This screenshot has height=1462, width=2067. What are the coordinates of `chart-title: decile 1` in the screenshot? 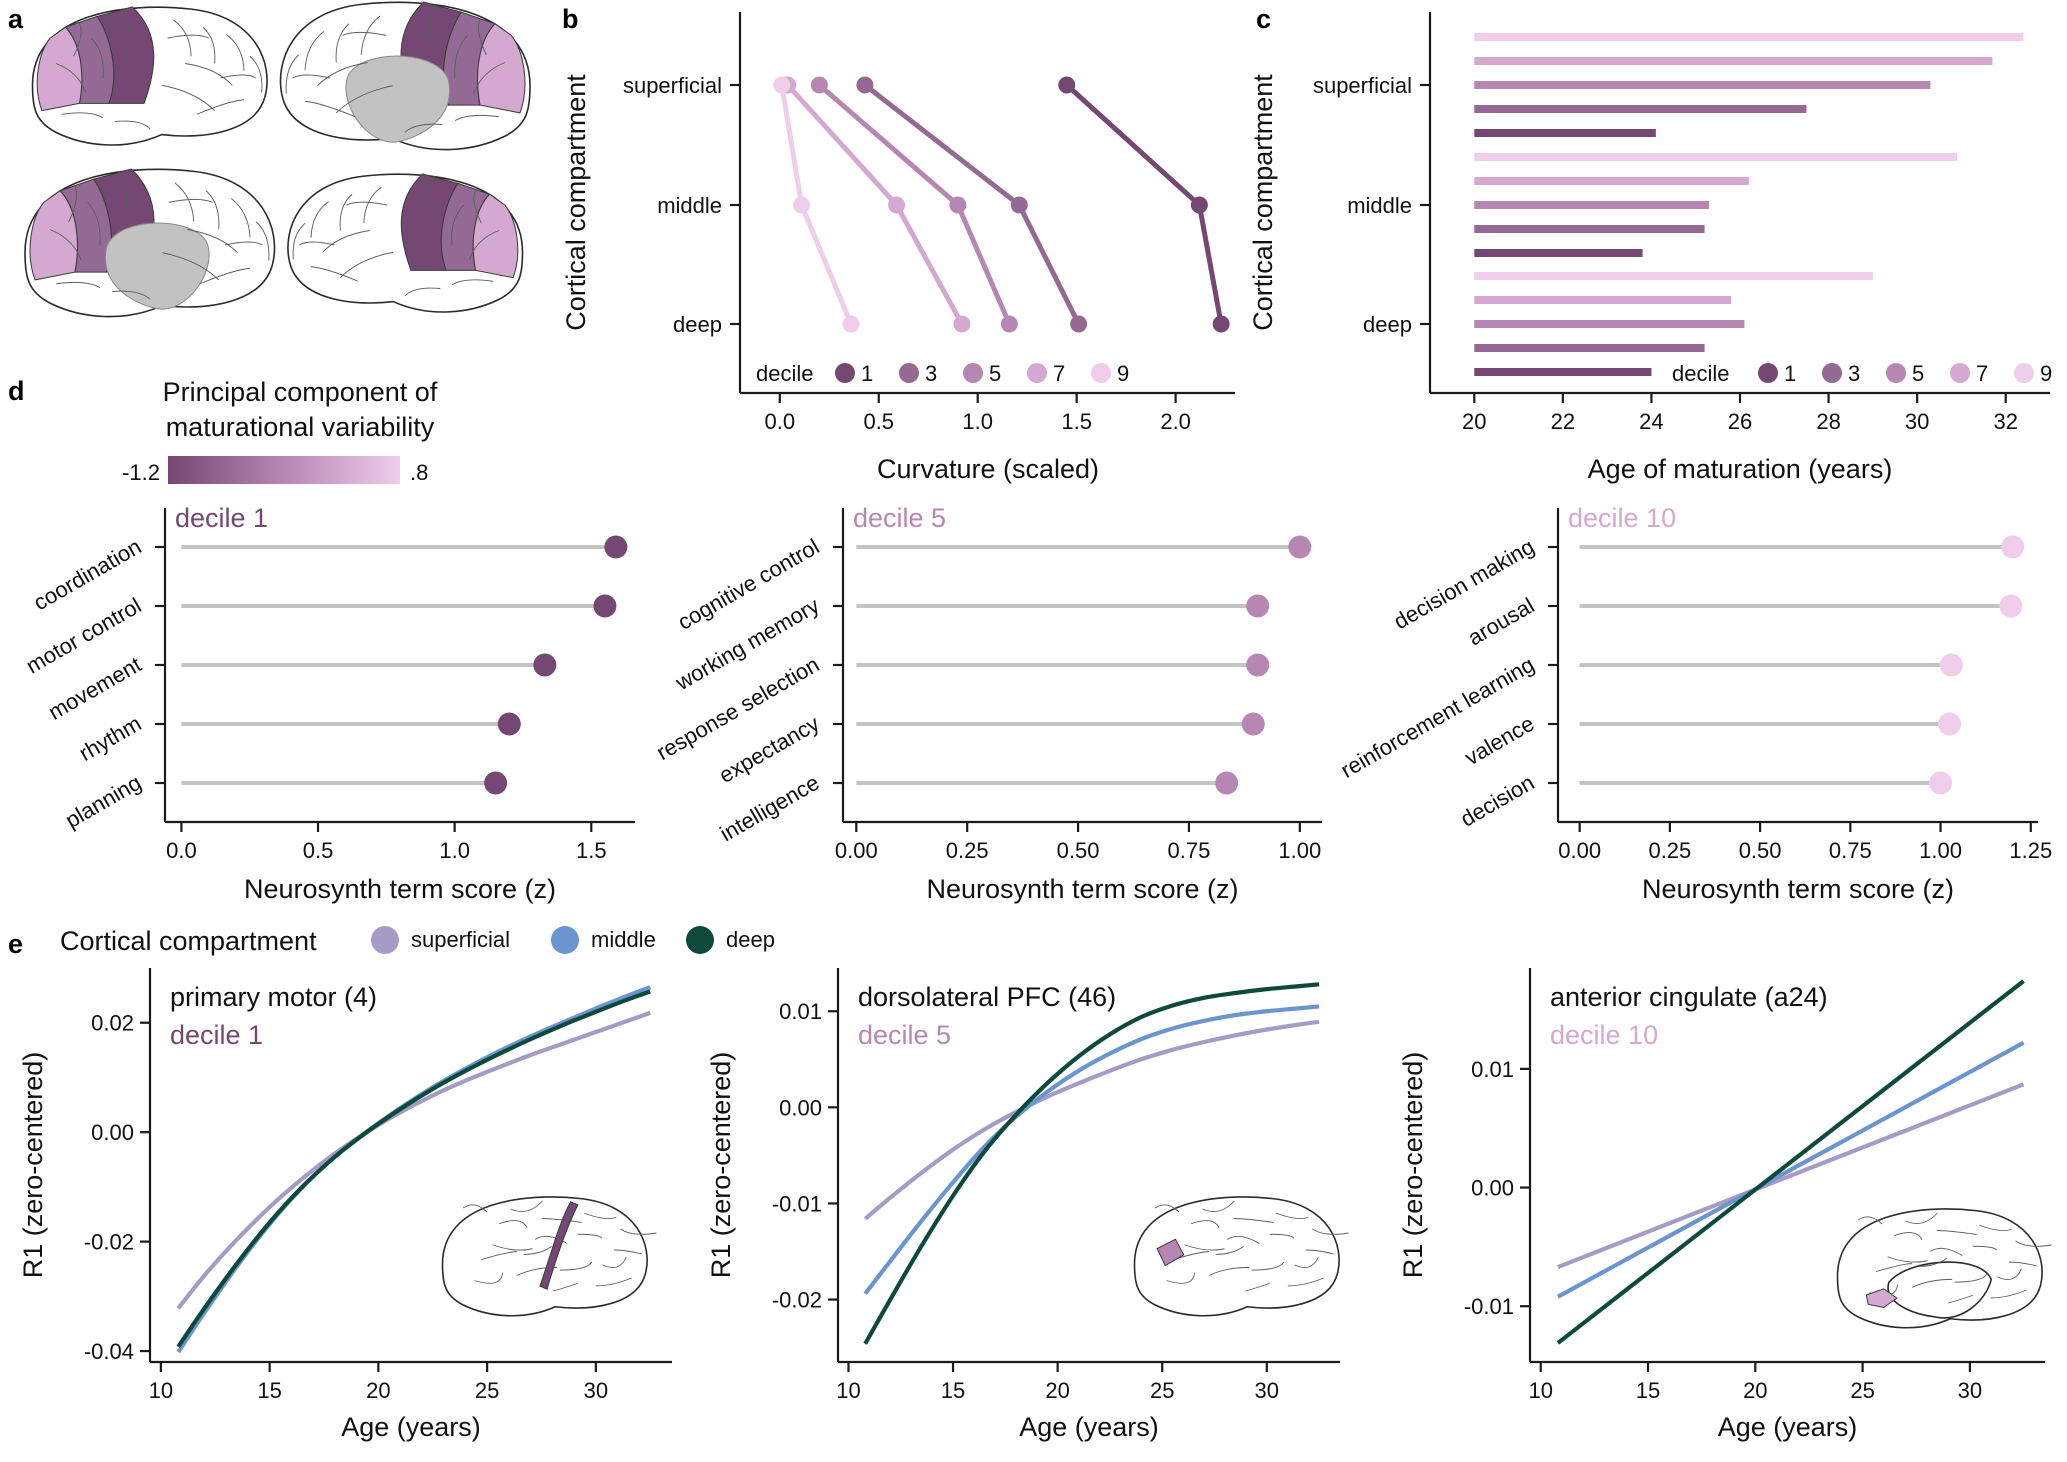 It's located at (221, 518).